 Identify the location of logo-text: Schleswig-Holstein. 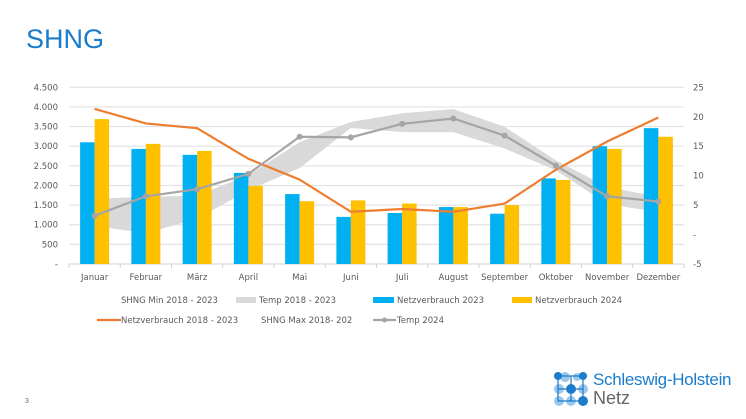
(662, 379).